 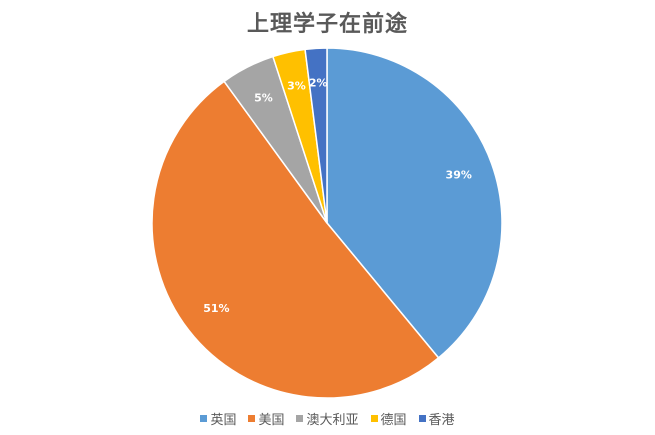 I want to click on legend-label-hongkong: 香港, so click(x=441, y=420).